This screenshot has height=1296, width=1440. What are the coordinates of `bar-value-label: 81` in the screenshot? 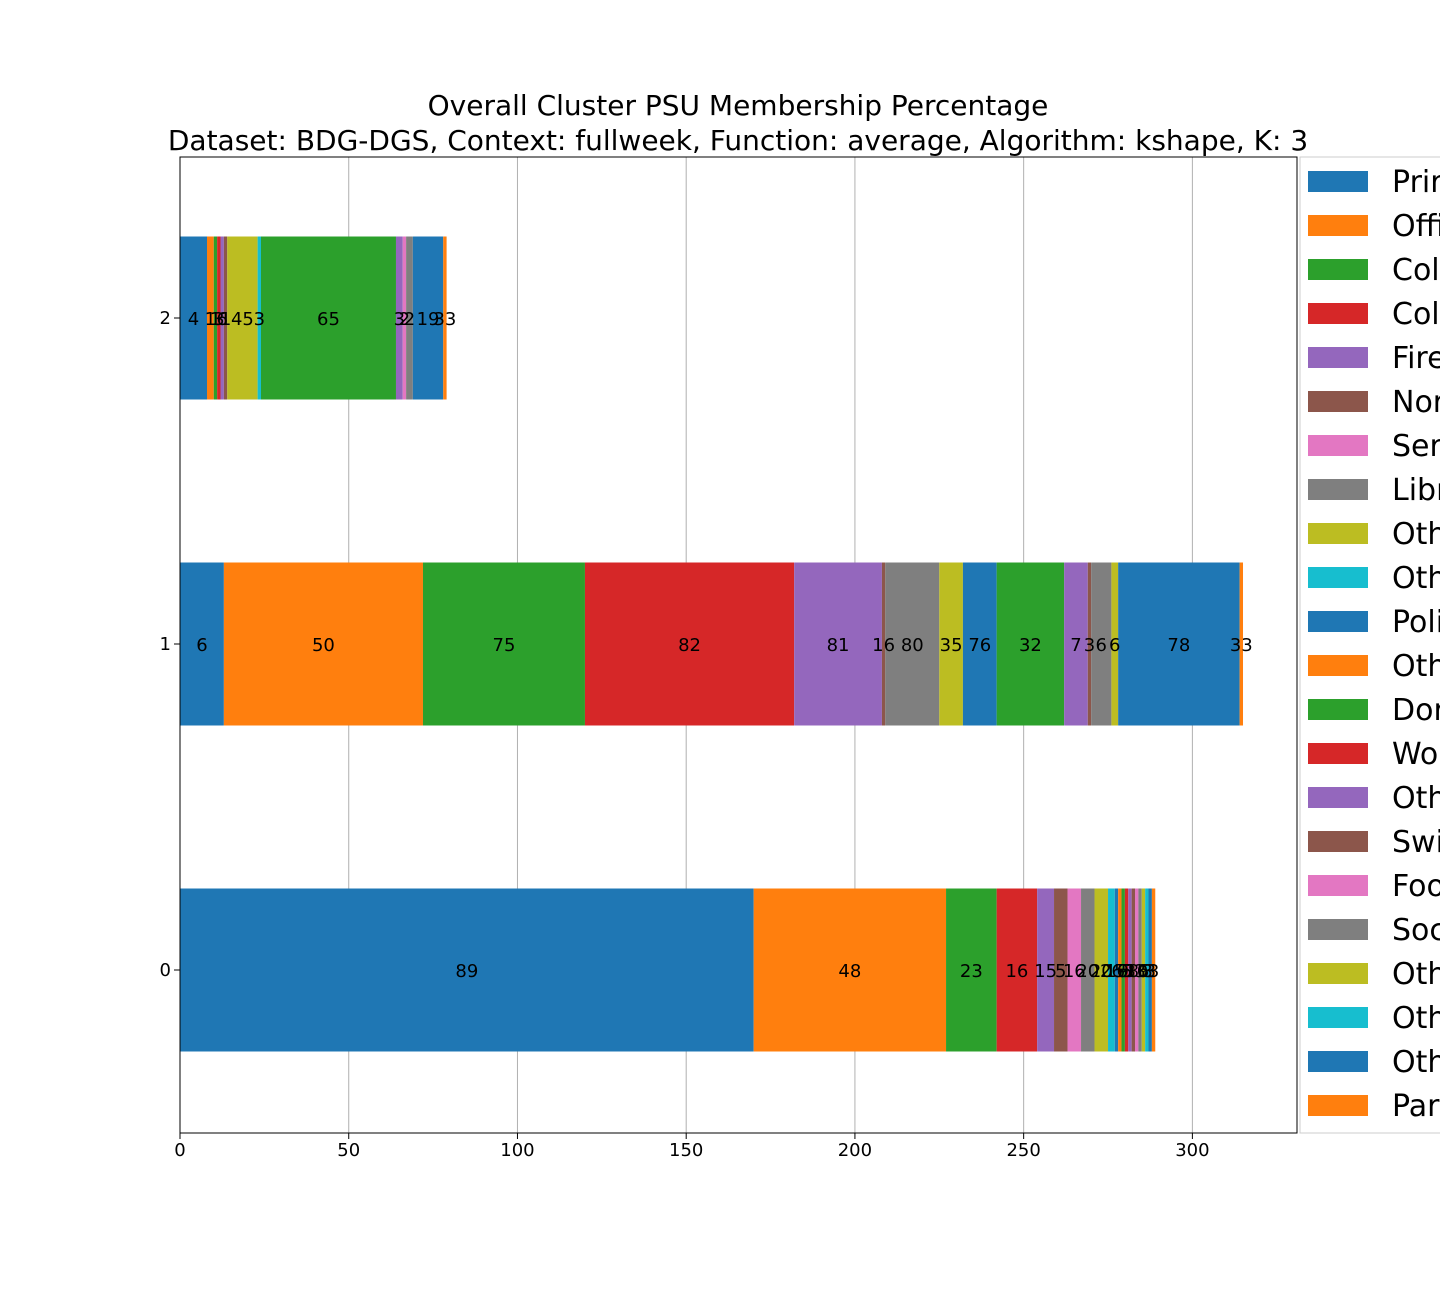 It's located at (838, 645).